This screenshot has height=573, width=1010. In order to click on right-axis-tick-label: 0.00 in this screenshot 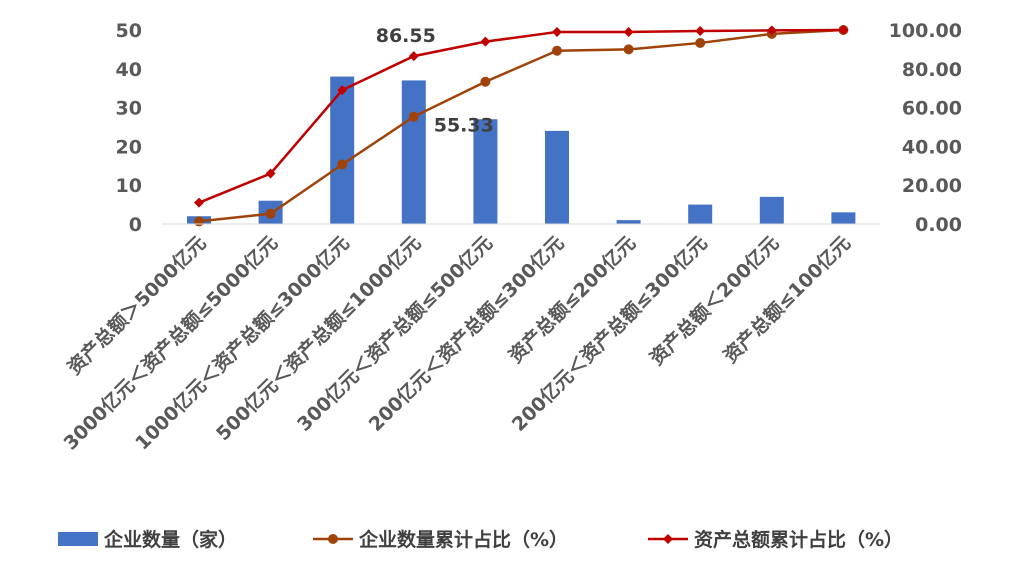, I will do `click(938, 225)`.